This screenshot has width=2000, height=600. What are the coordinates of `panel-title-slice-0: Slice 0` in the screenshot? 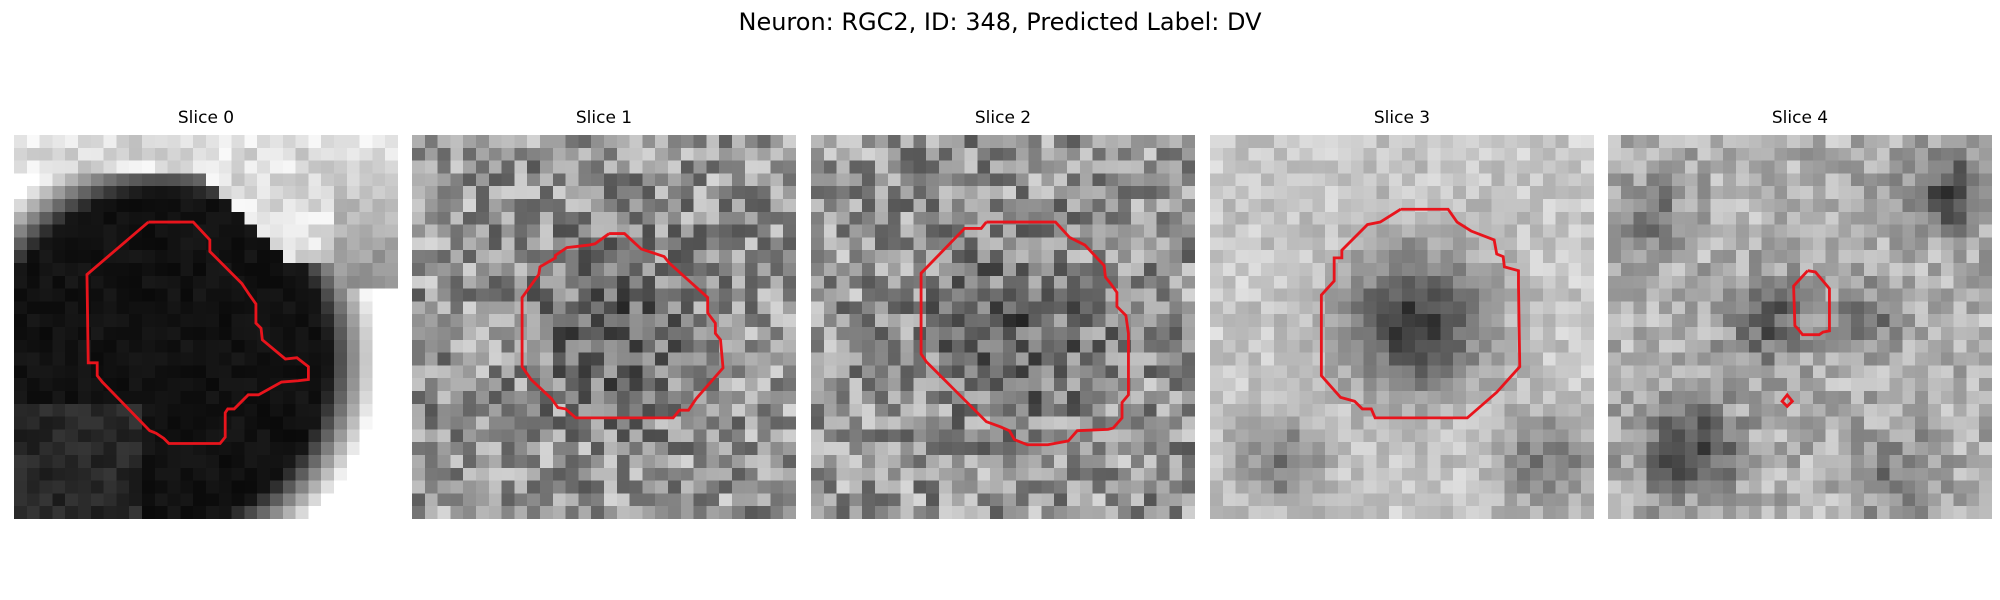 It's located at (206, 118).